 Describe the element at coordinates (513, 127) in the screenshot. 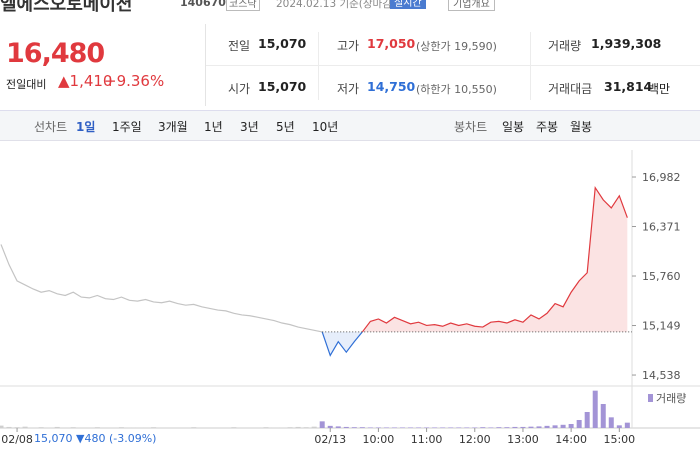

I see `tab: 일봉` at that location.